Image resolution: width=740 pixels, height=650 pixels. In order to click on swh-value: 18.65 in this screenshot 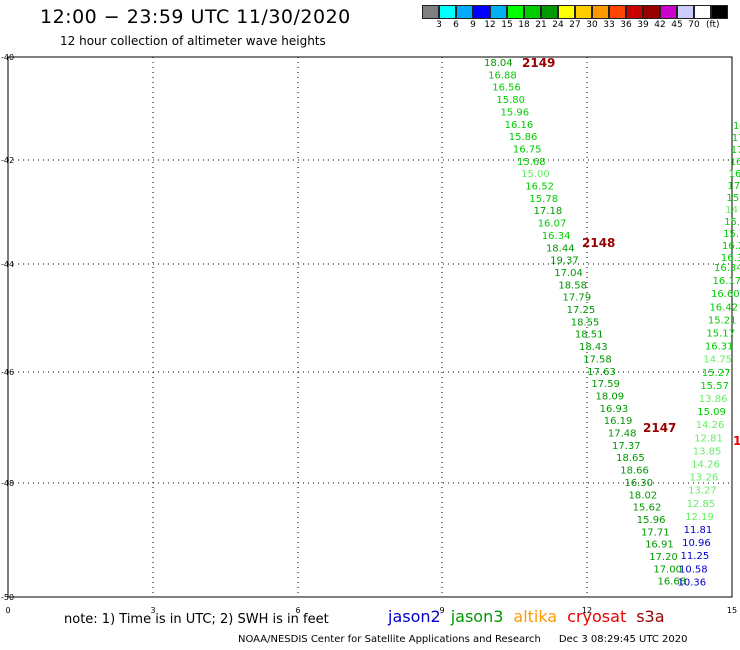, I will do `click(630, 458)`.